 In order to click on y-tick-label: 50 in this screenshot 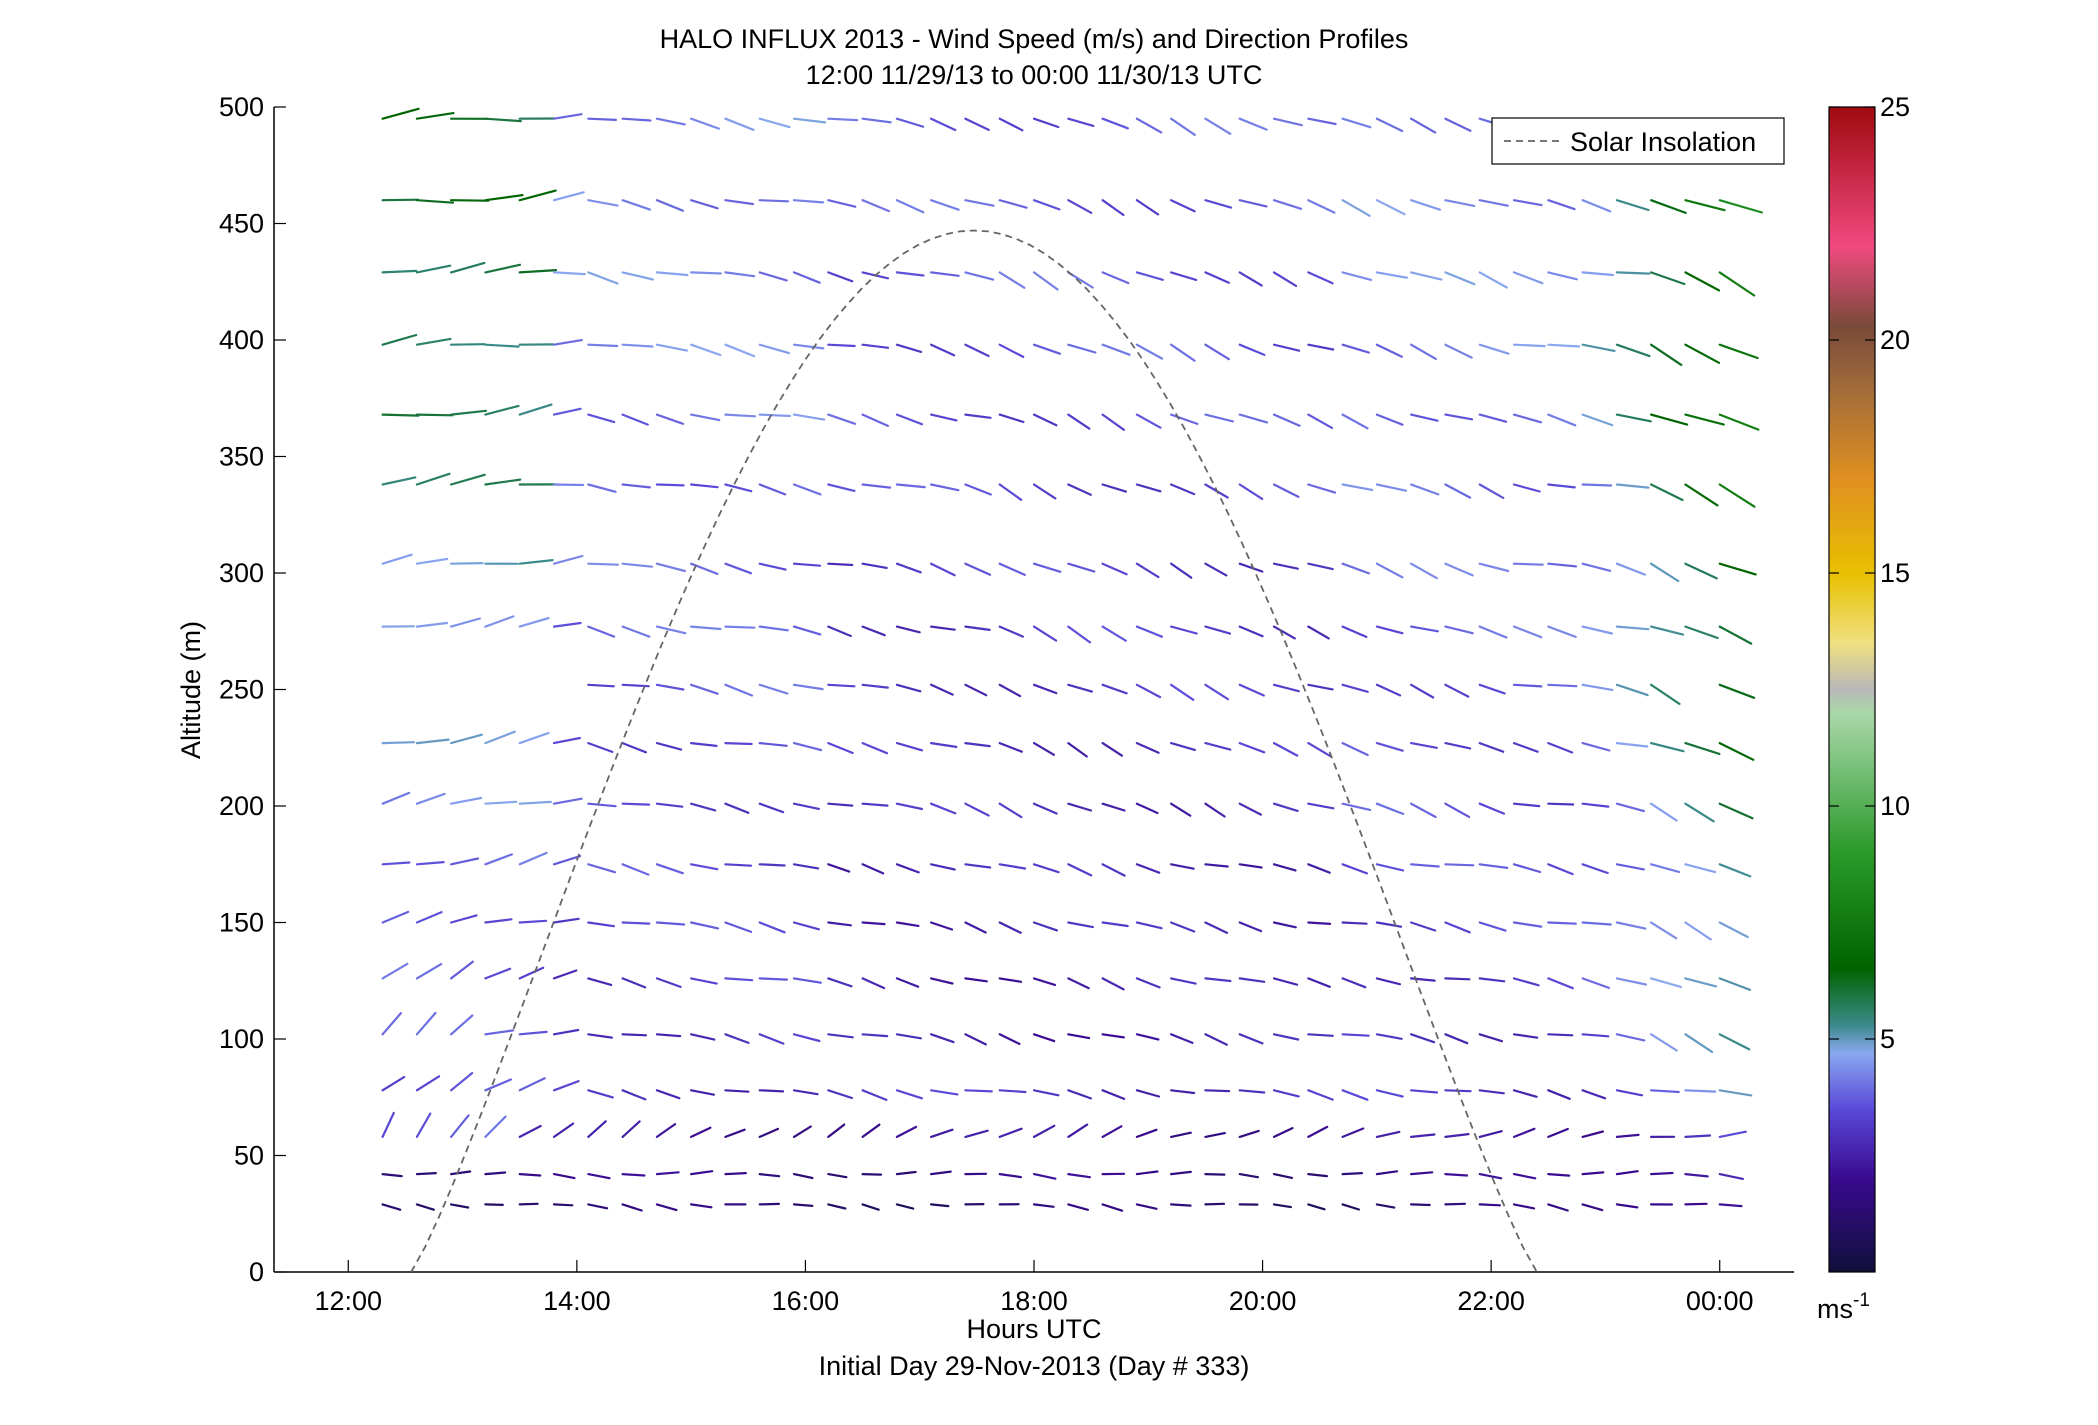, I will do `click(249, 1156)`.